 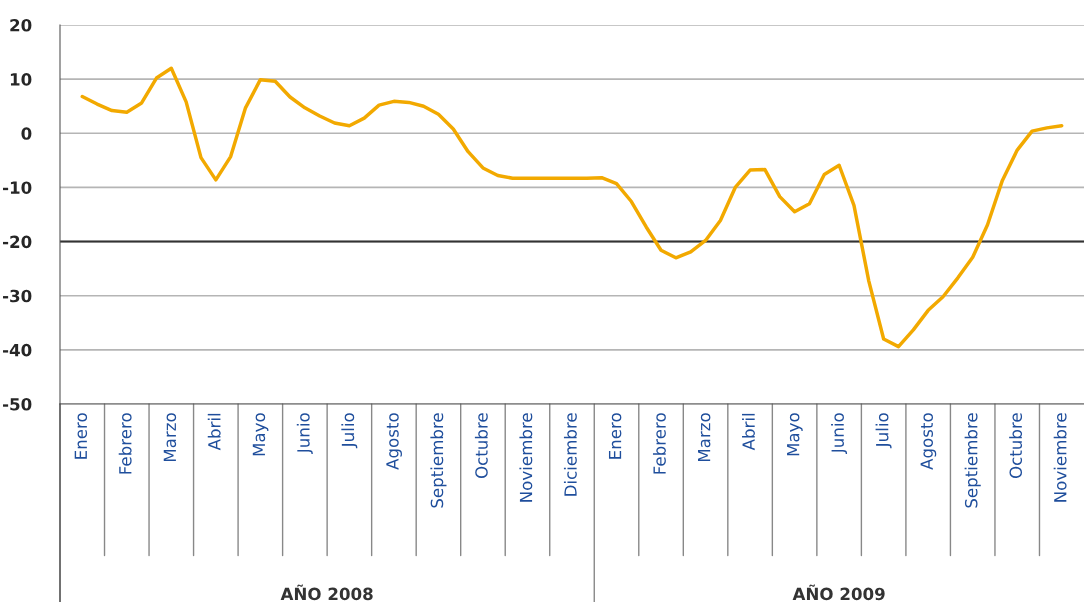 I want to click on y-tick-label: 10, so click(x=21, y=79).